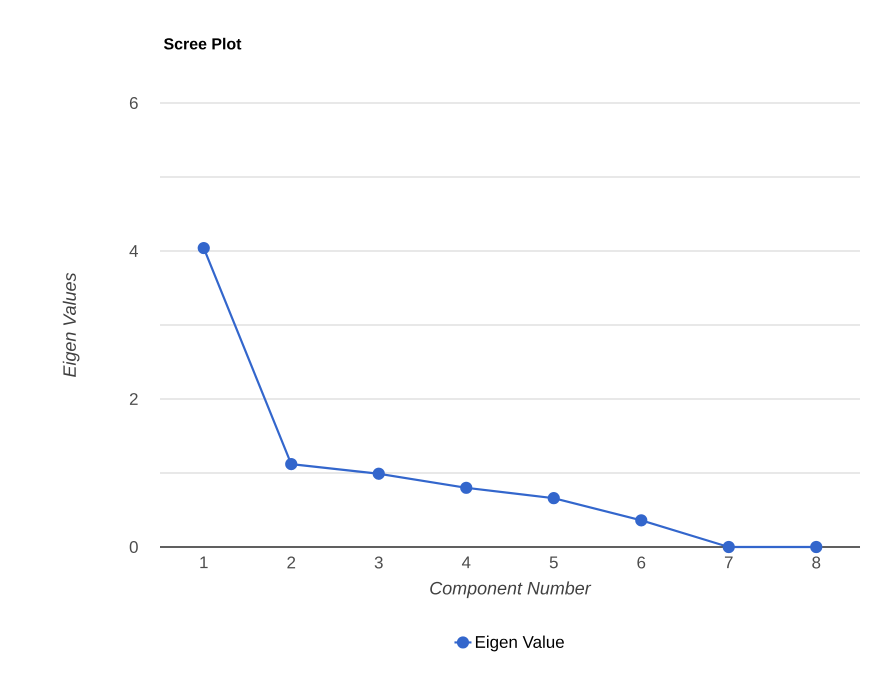 This screenshot has width=875, height=677. What do you see at coordinates (203, 44) in the screenshot?
I see `chart-title: Scree Plot` at bounding box center [203, 44].